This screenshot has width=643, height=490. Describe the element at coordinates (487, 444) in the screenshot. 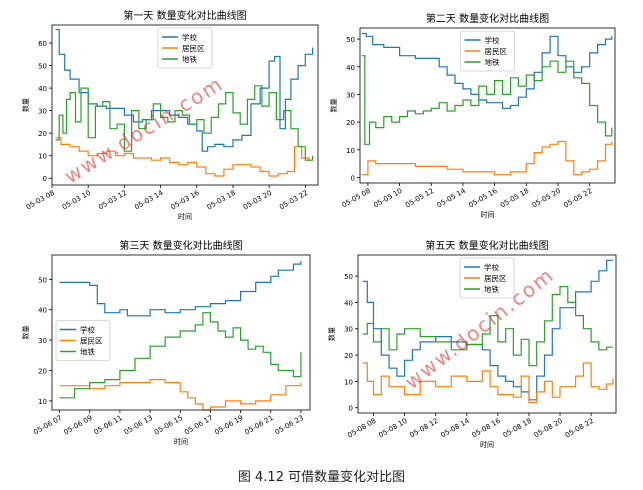

I see `chart-4-xlabel: 时间` at that location.